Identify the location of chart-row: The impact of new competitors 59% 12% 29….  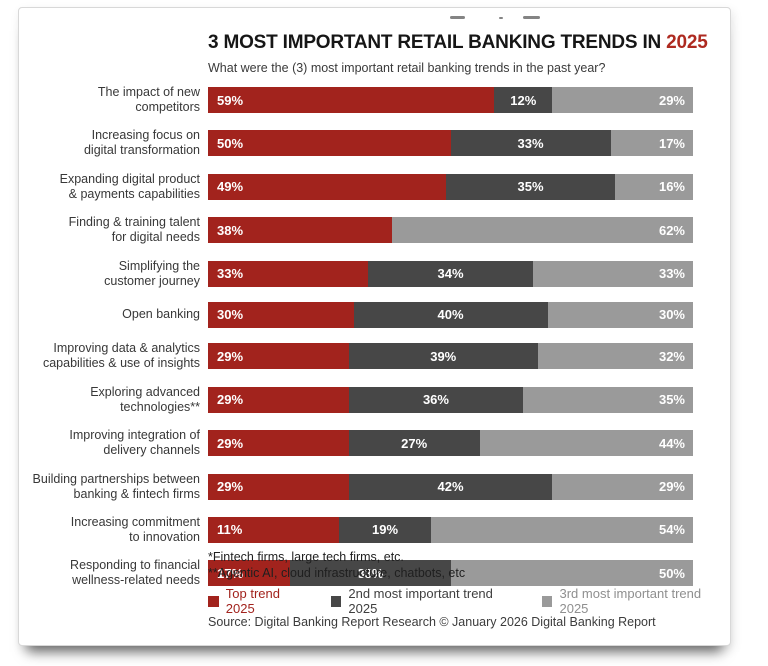
(356, 100).